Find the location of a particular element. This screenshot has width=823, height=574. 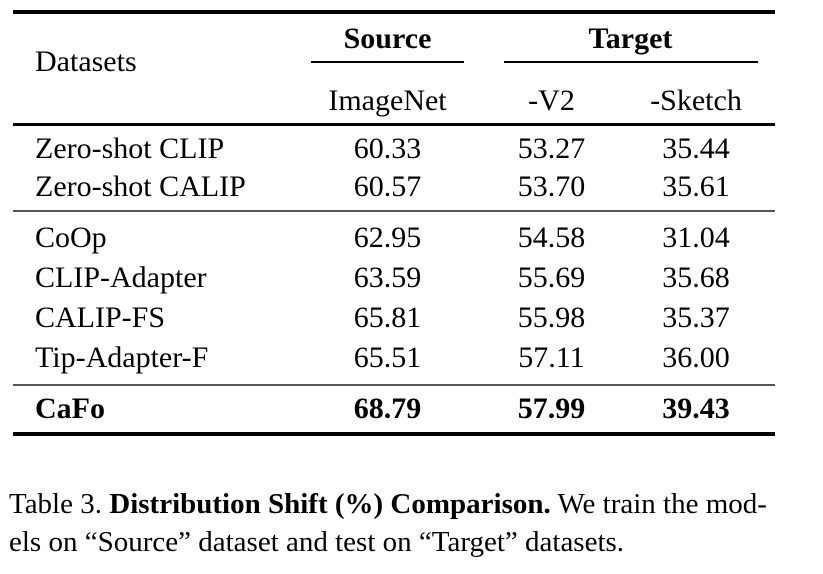

v2-value: 55.69 is located at coordinates (551, 277).